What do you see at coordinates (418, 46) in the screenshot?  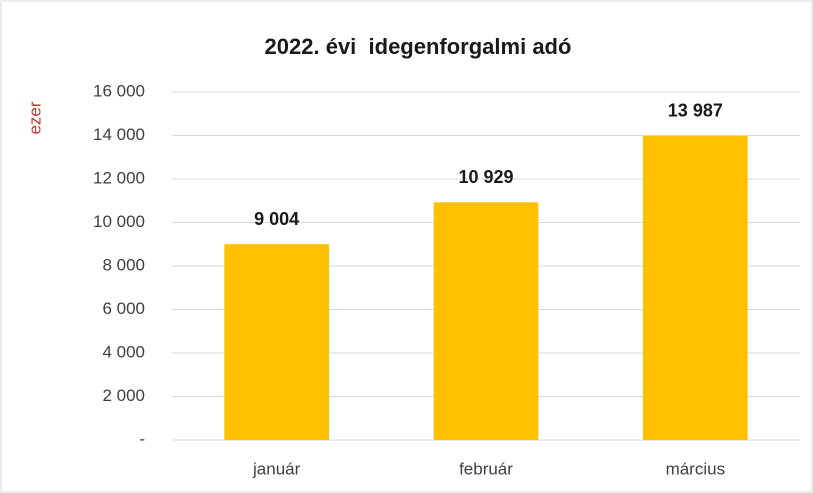 I see `chart-title: 2022. évi idegenforgalmi adó` at bounding box center [418, 46].